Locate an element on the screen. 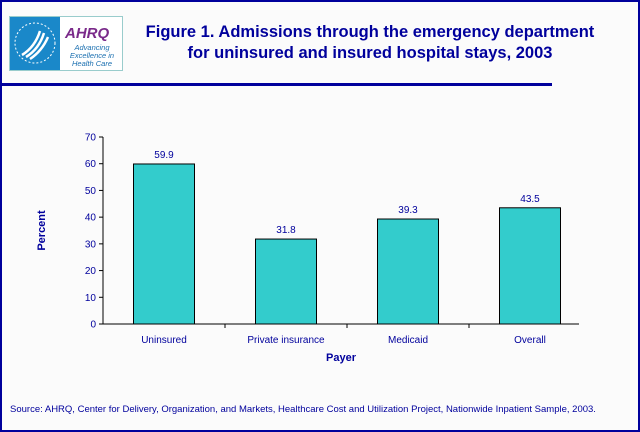 Image resolution: width=640 pixels, height=432 pixels. data-label: 39.3 is located at coordinates (408, 210).